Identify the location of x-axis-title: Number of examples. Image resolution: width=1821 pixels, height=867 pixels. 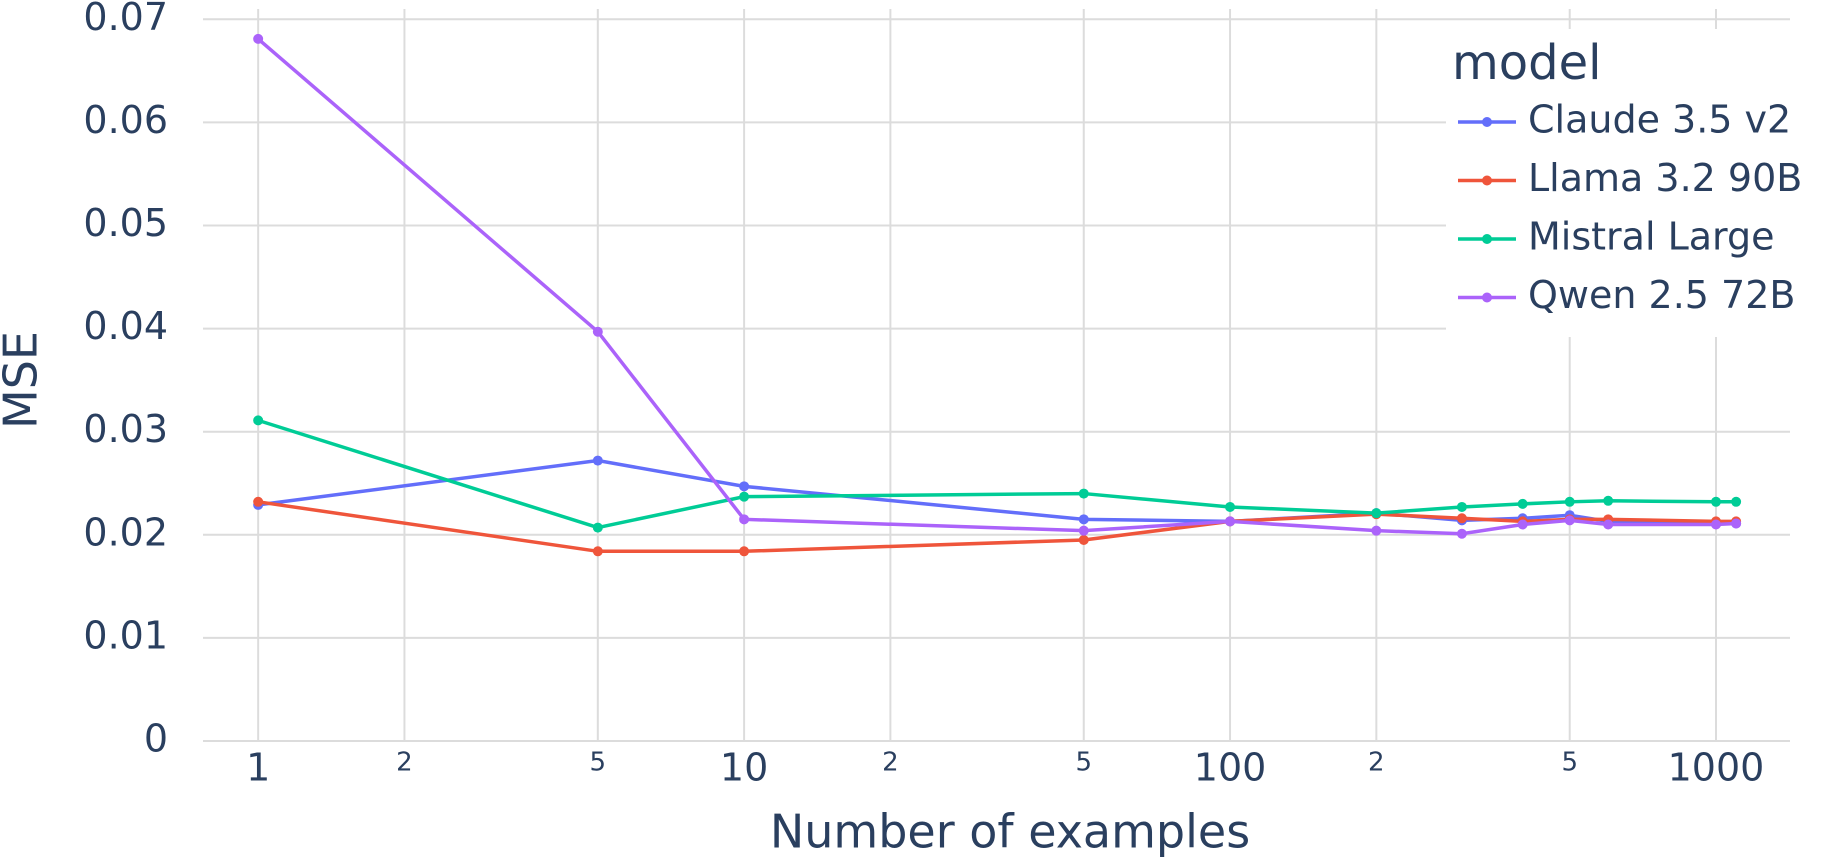
(1010, 832).